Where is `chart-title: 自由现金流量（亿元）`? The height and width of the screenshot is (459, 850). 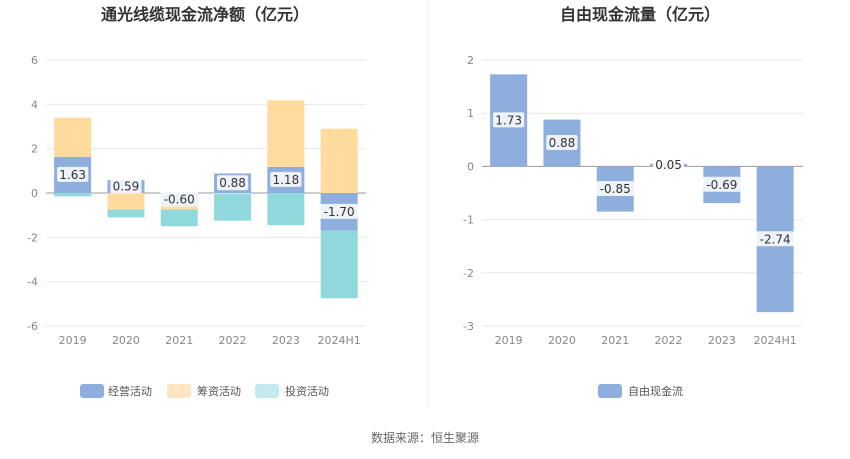 chart-title: 自由现金流量（亿元） is located at coordinates (640, 14).